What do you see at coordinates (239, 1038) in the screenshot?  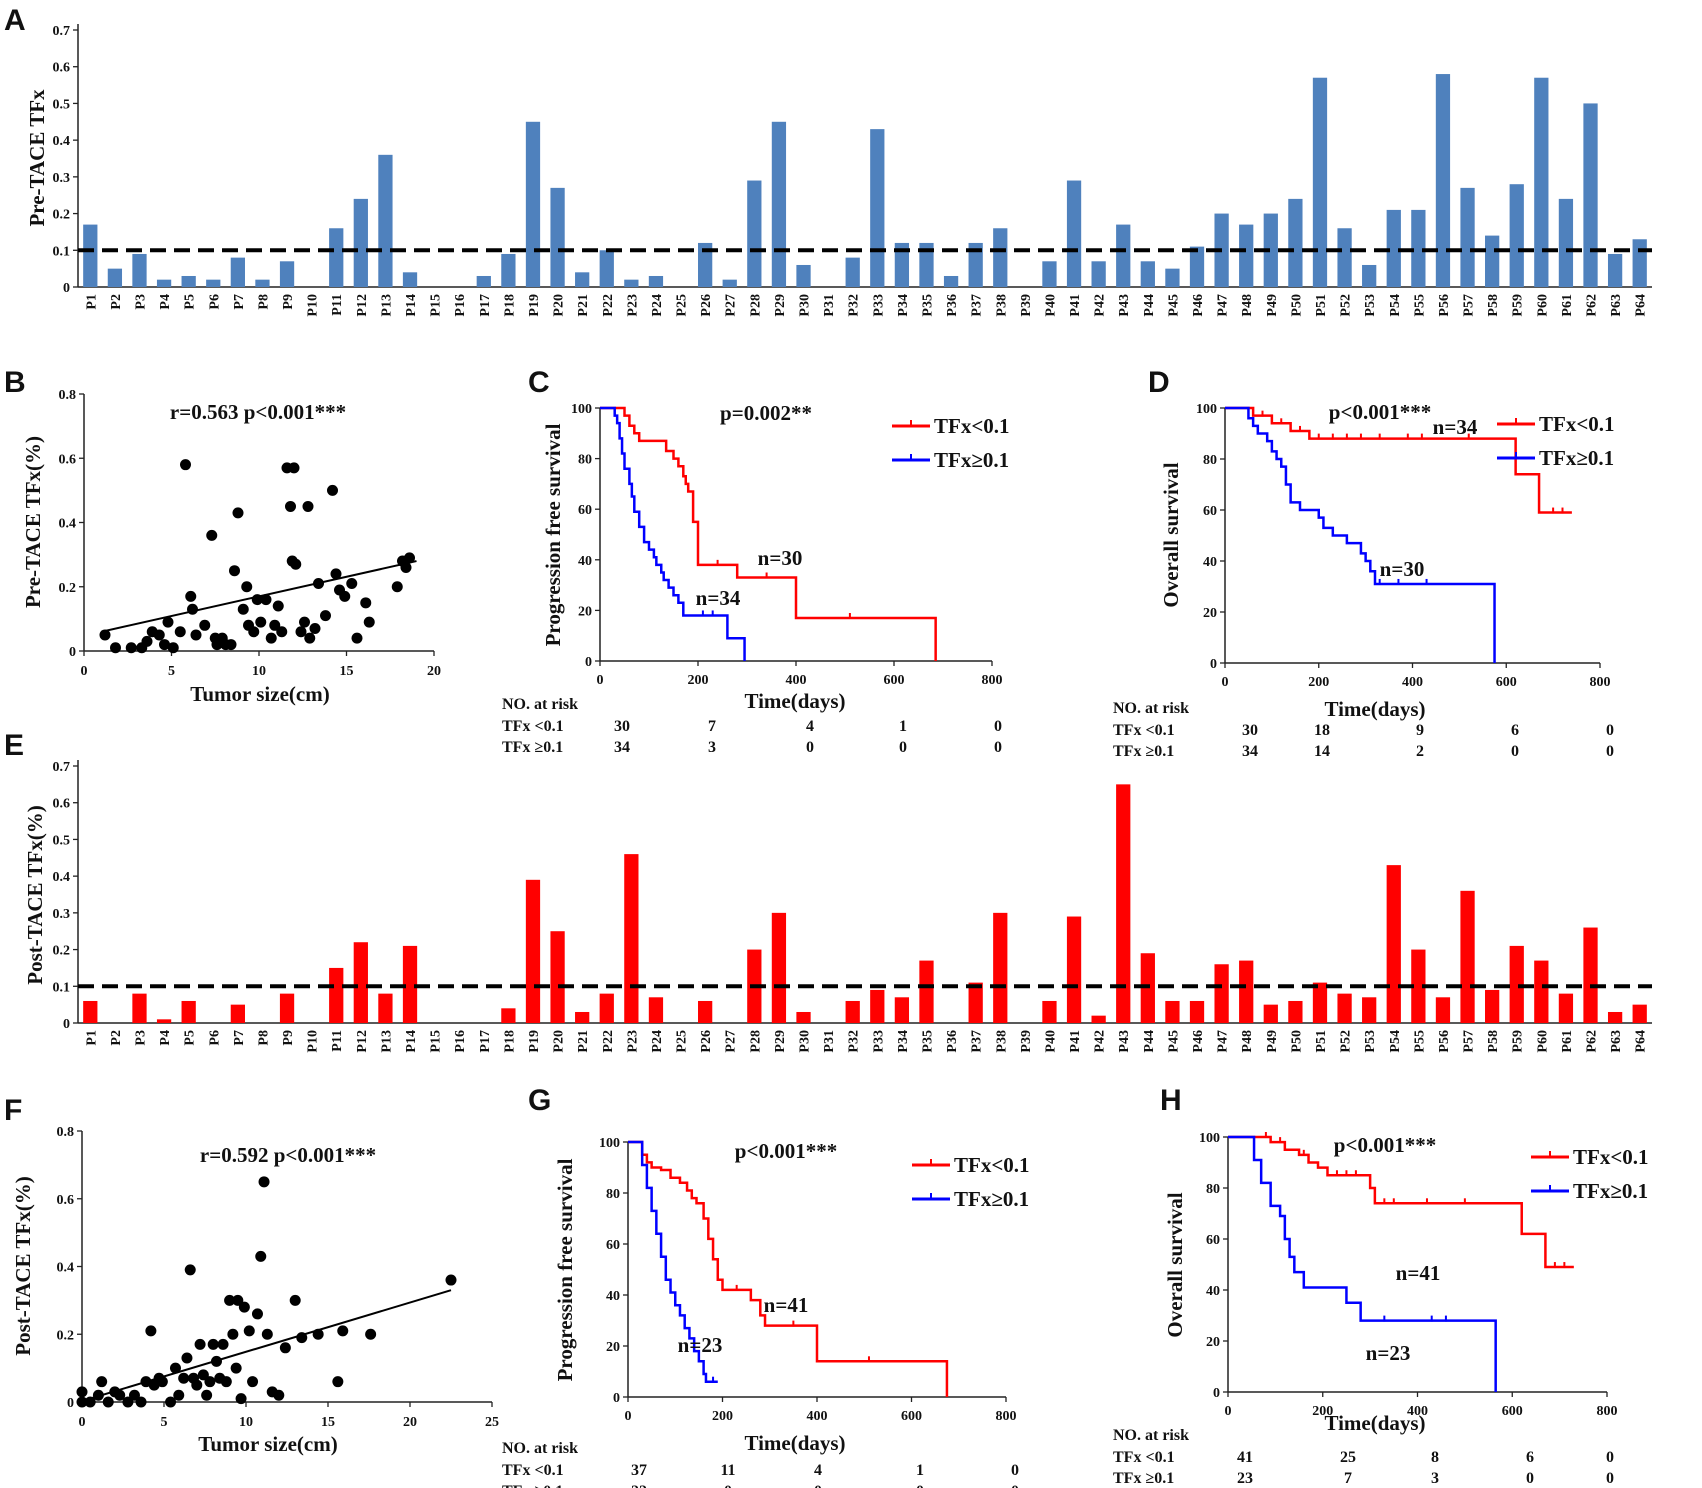 I see `x-tick-label: P7` at bounding box center [239, 1038].